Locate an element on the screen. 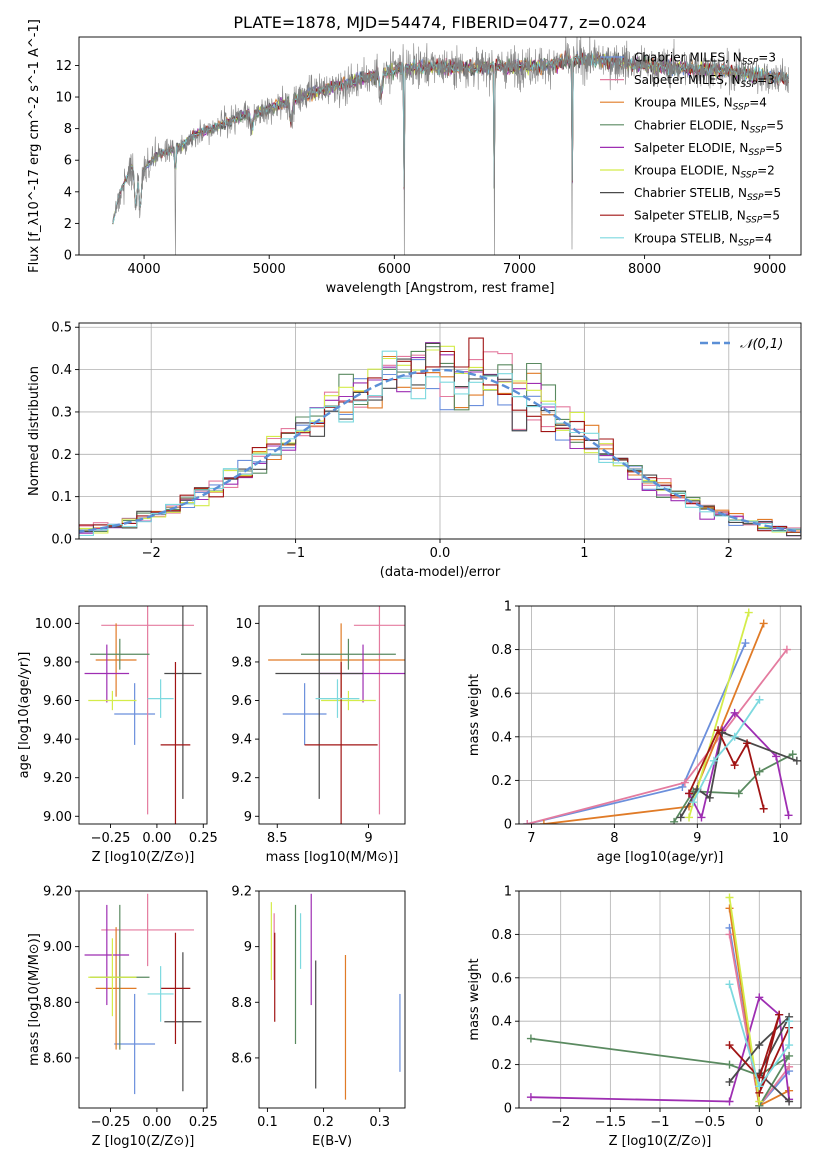 The image size is (819, 1170). y-tick-label: 9.00 is located at coordinates (57, 817).